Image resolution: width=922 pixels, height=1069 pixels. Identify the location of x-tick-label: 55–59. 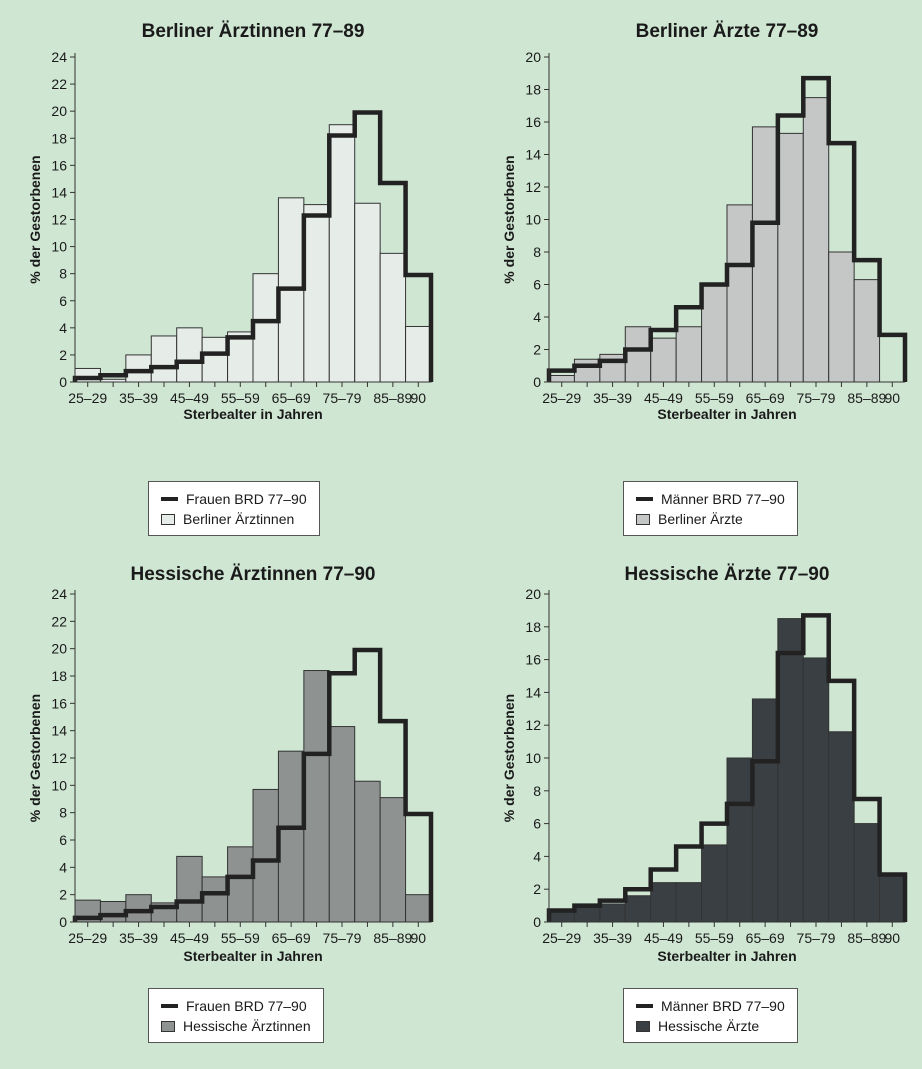
(714, 398).